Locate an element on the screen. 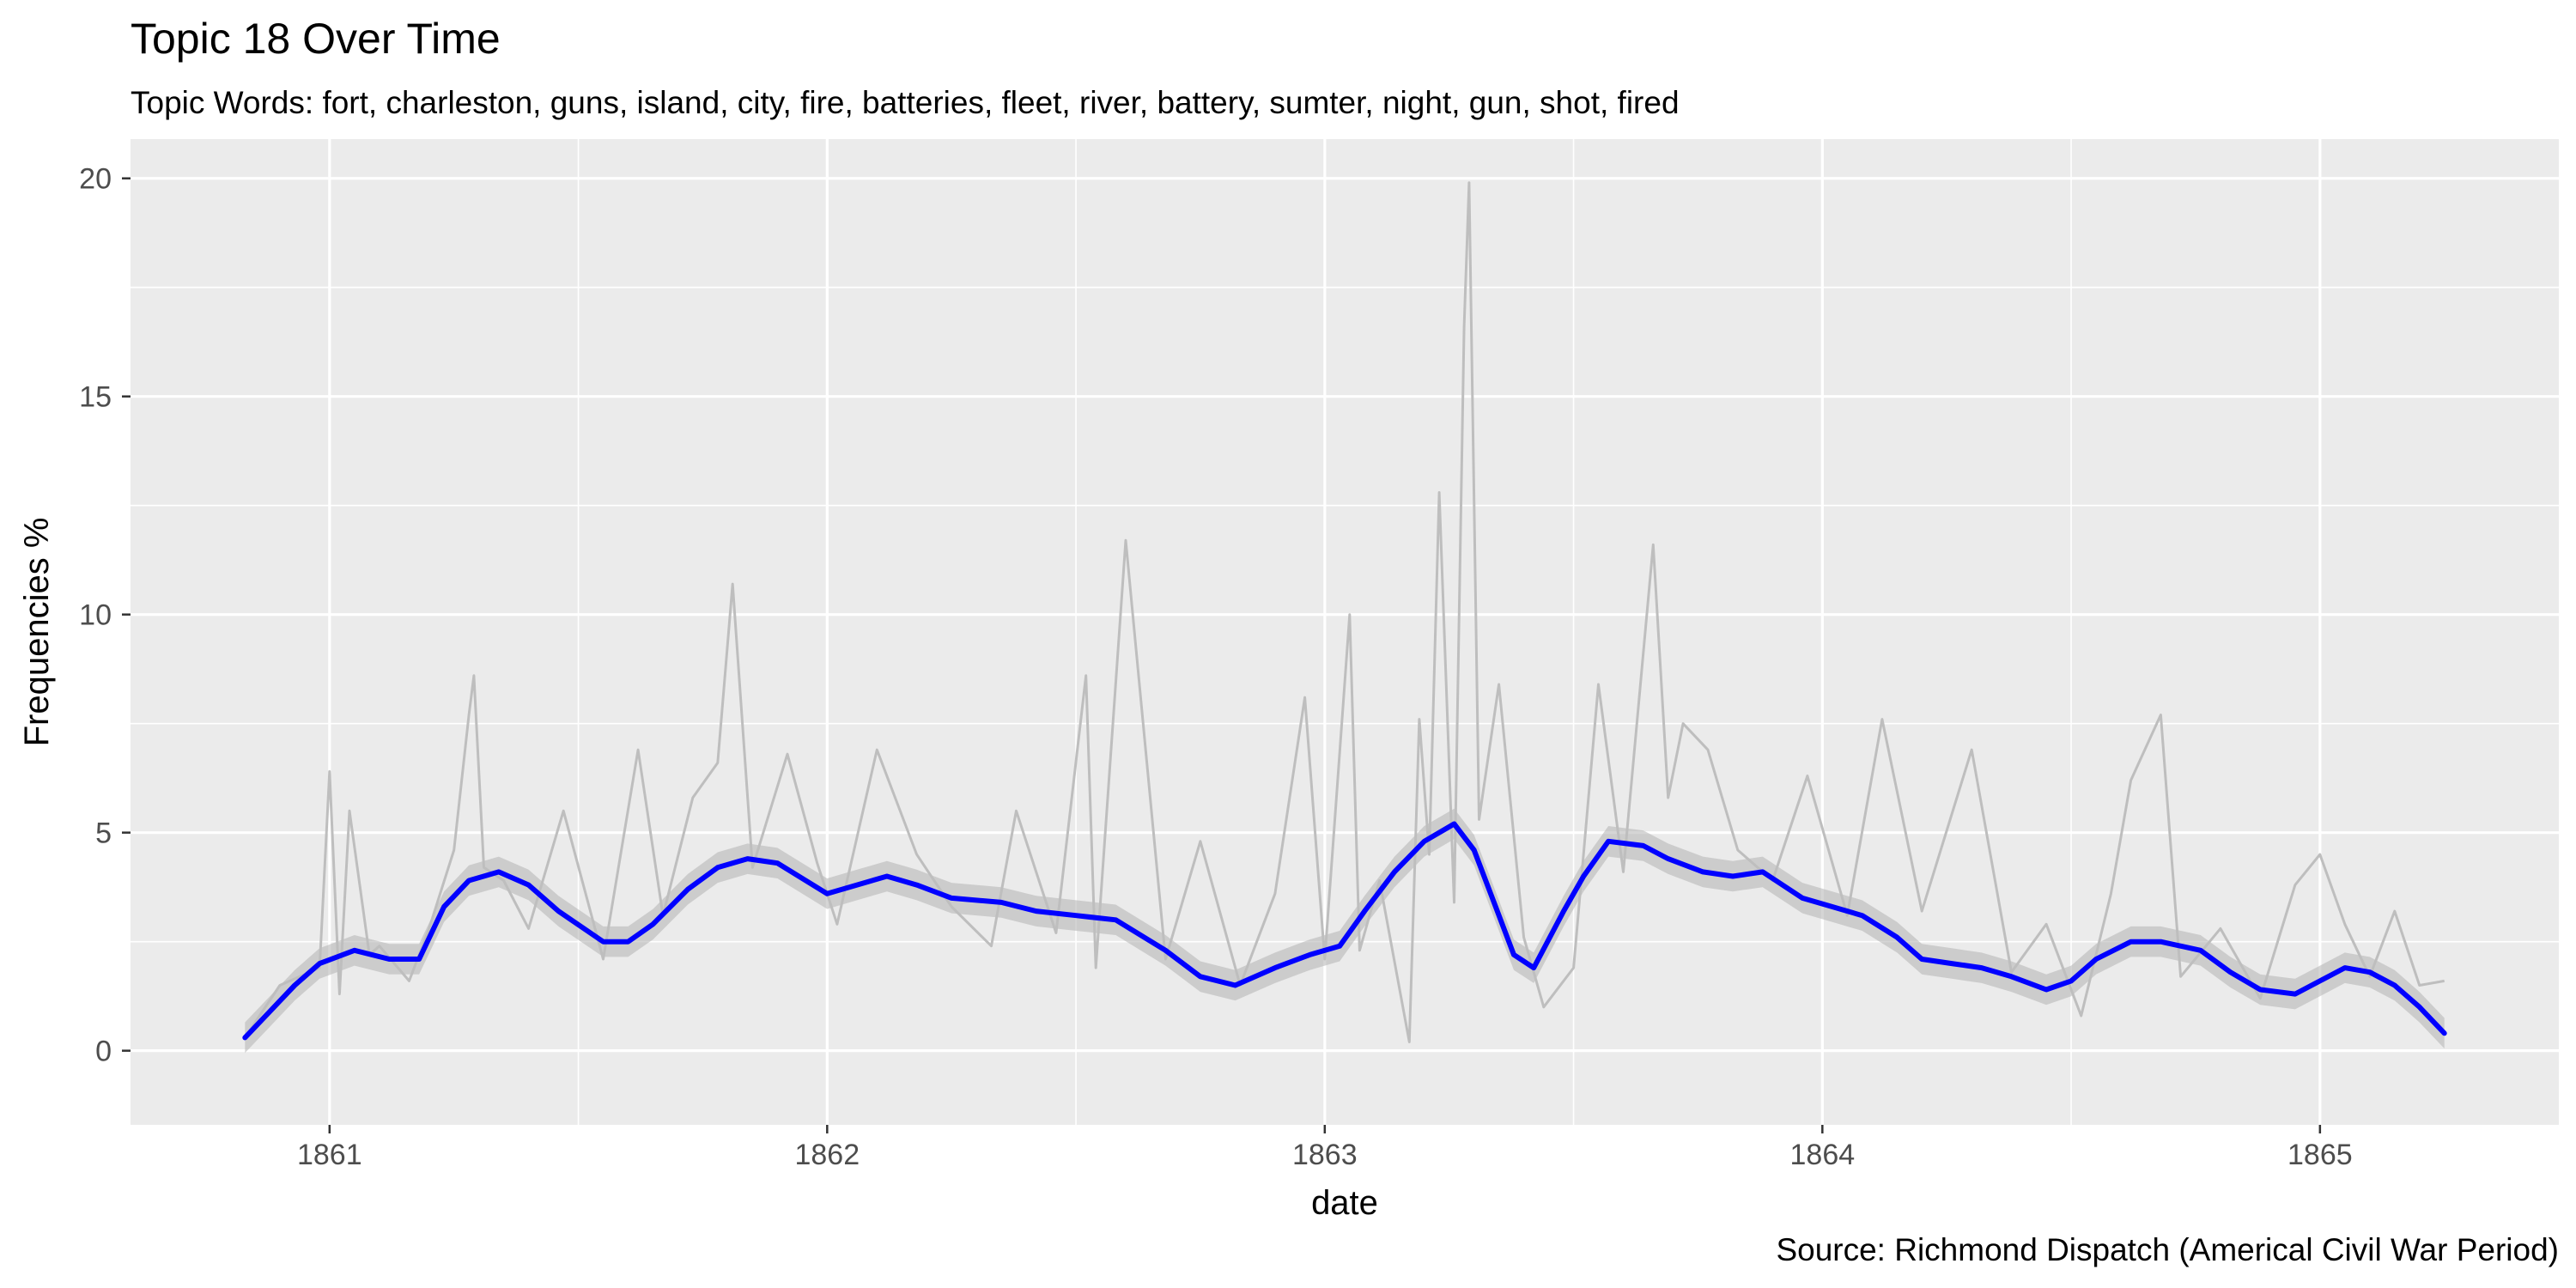 This screenshot has width=2576, height=1288. x-axis: 1861 1862 1863 1864 1865 is located at coordinates (1325, 1148).